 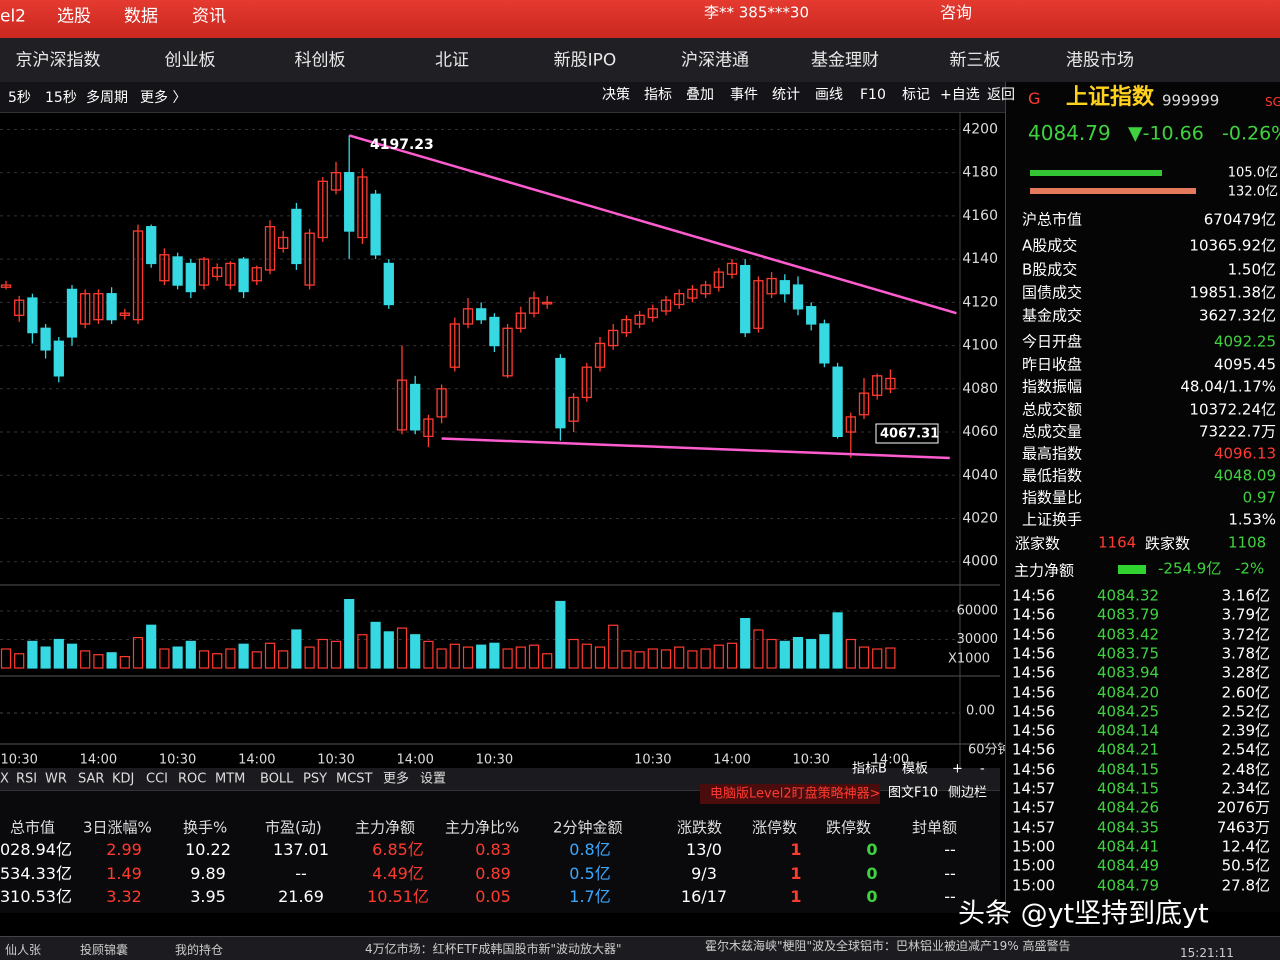 I want to click on indicator-tab: 更多, so click(x=396, y=779).